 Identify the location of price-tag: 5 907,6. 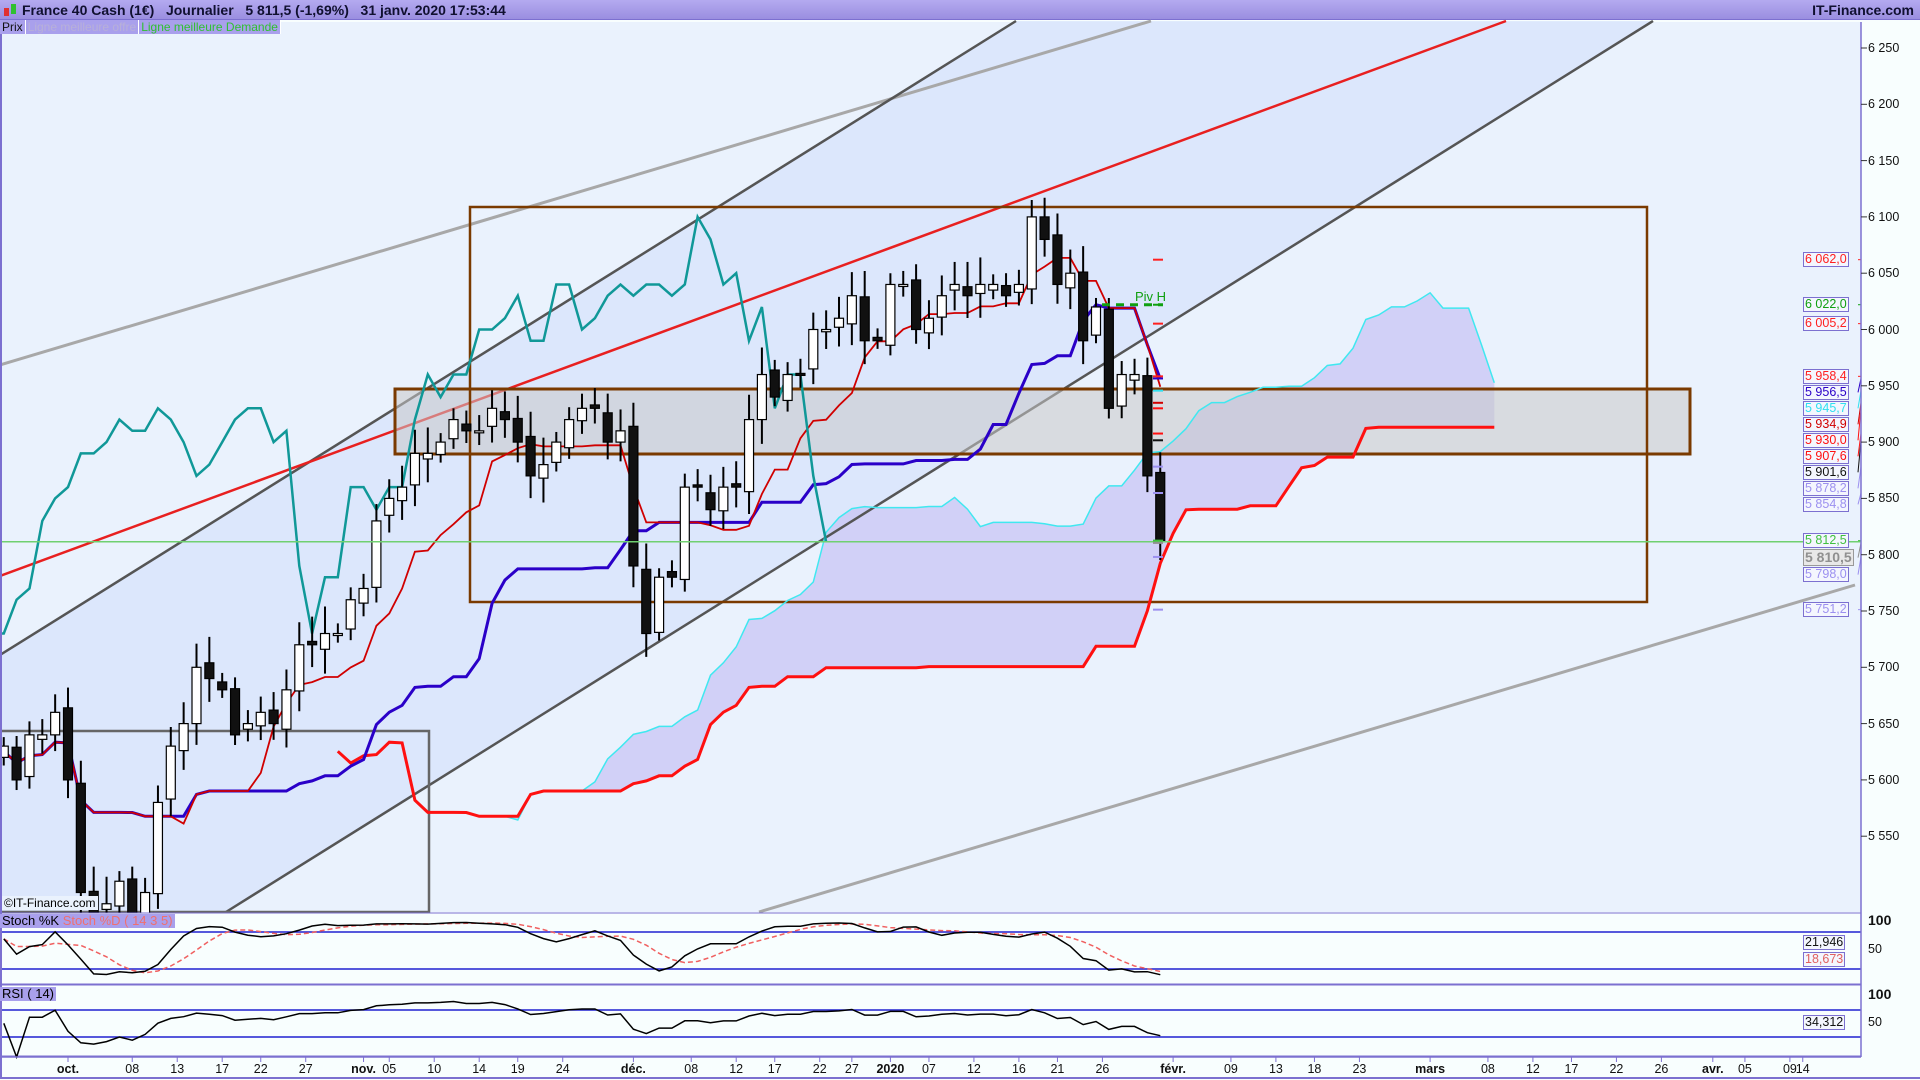
(1826, 456).